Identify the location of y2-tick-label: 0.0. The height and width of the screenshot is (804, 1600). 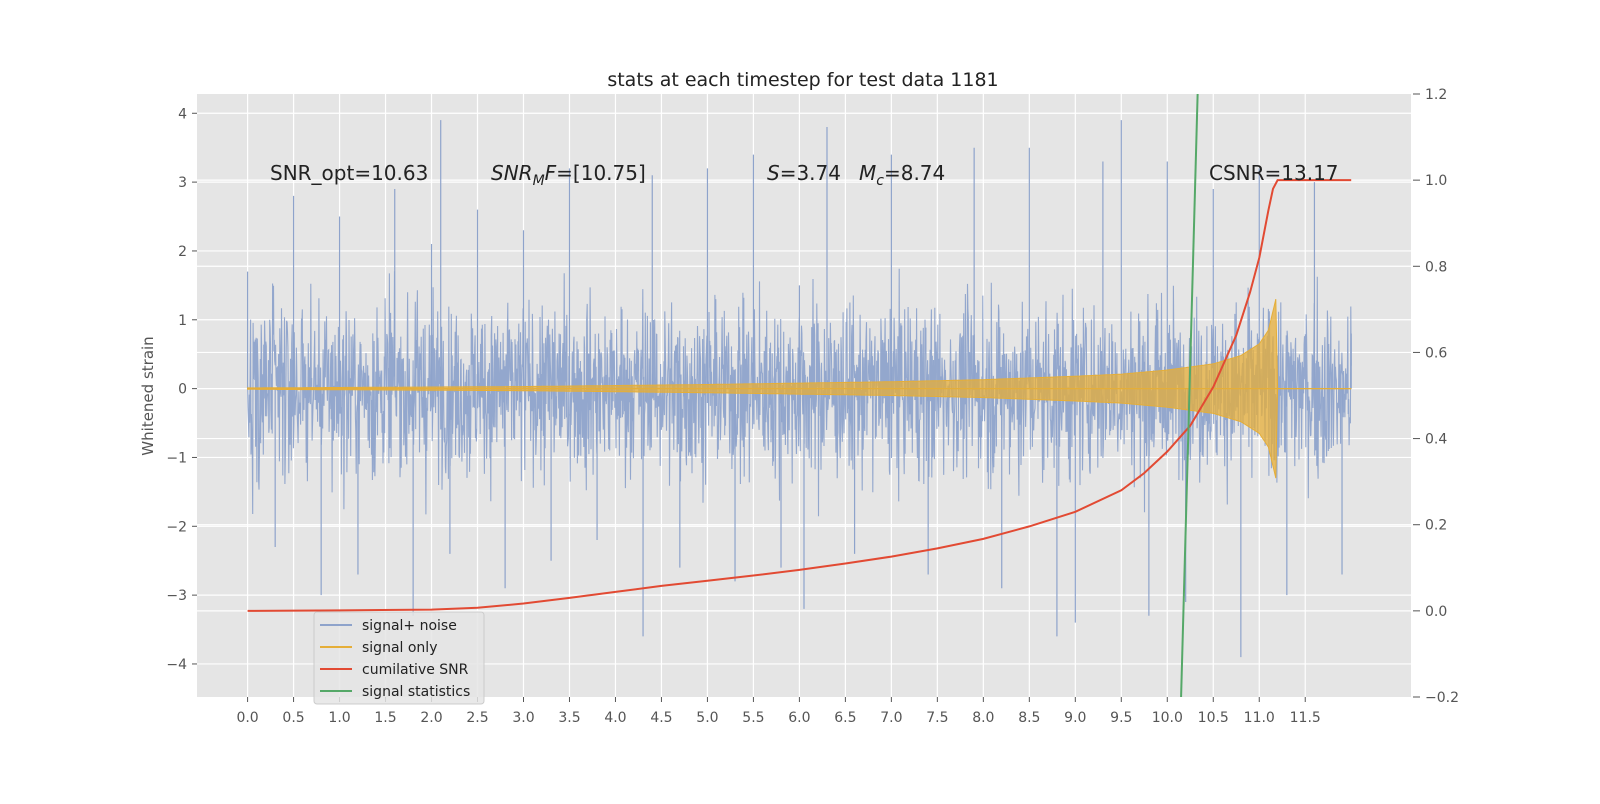
(1436, 612).